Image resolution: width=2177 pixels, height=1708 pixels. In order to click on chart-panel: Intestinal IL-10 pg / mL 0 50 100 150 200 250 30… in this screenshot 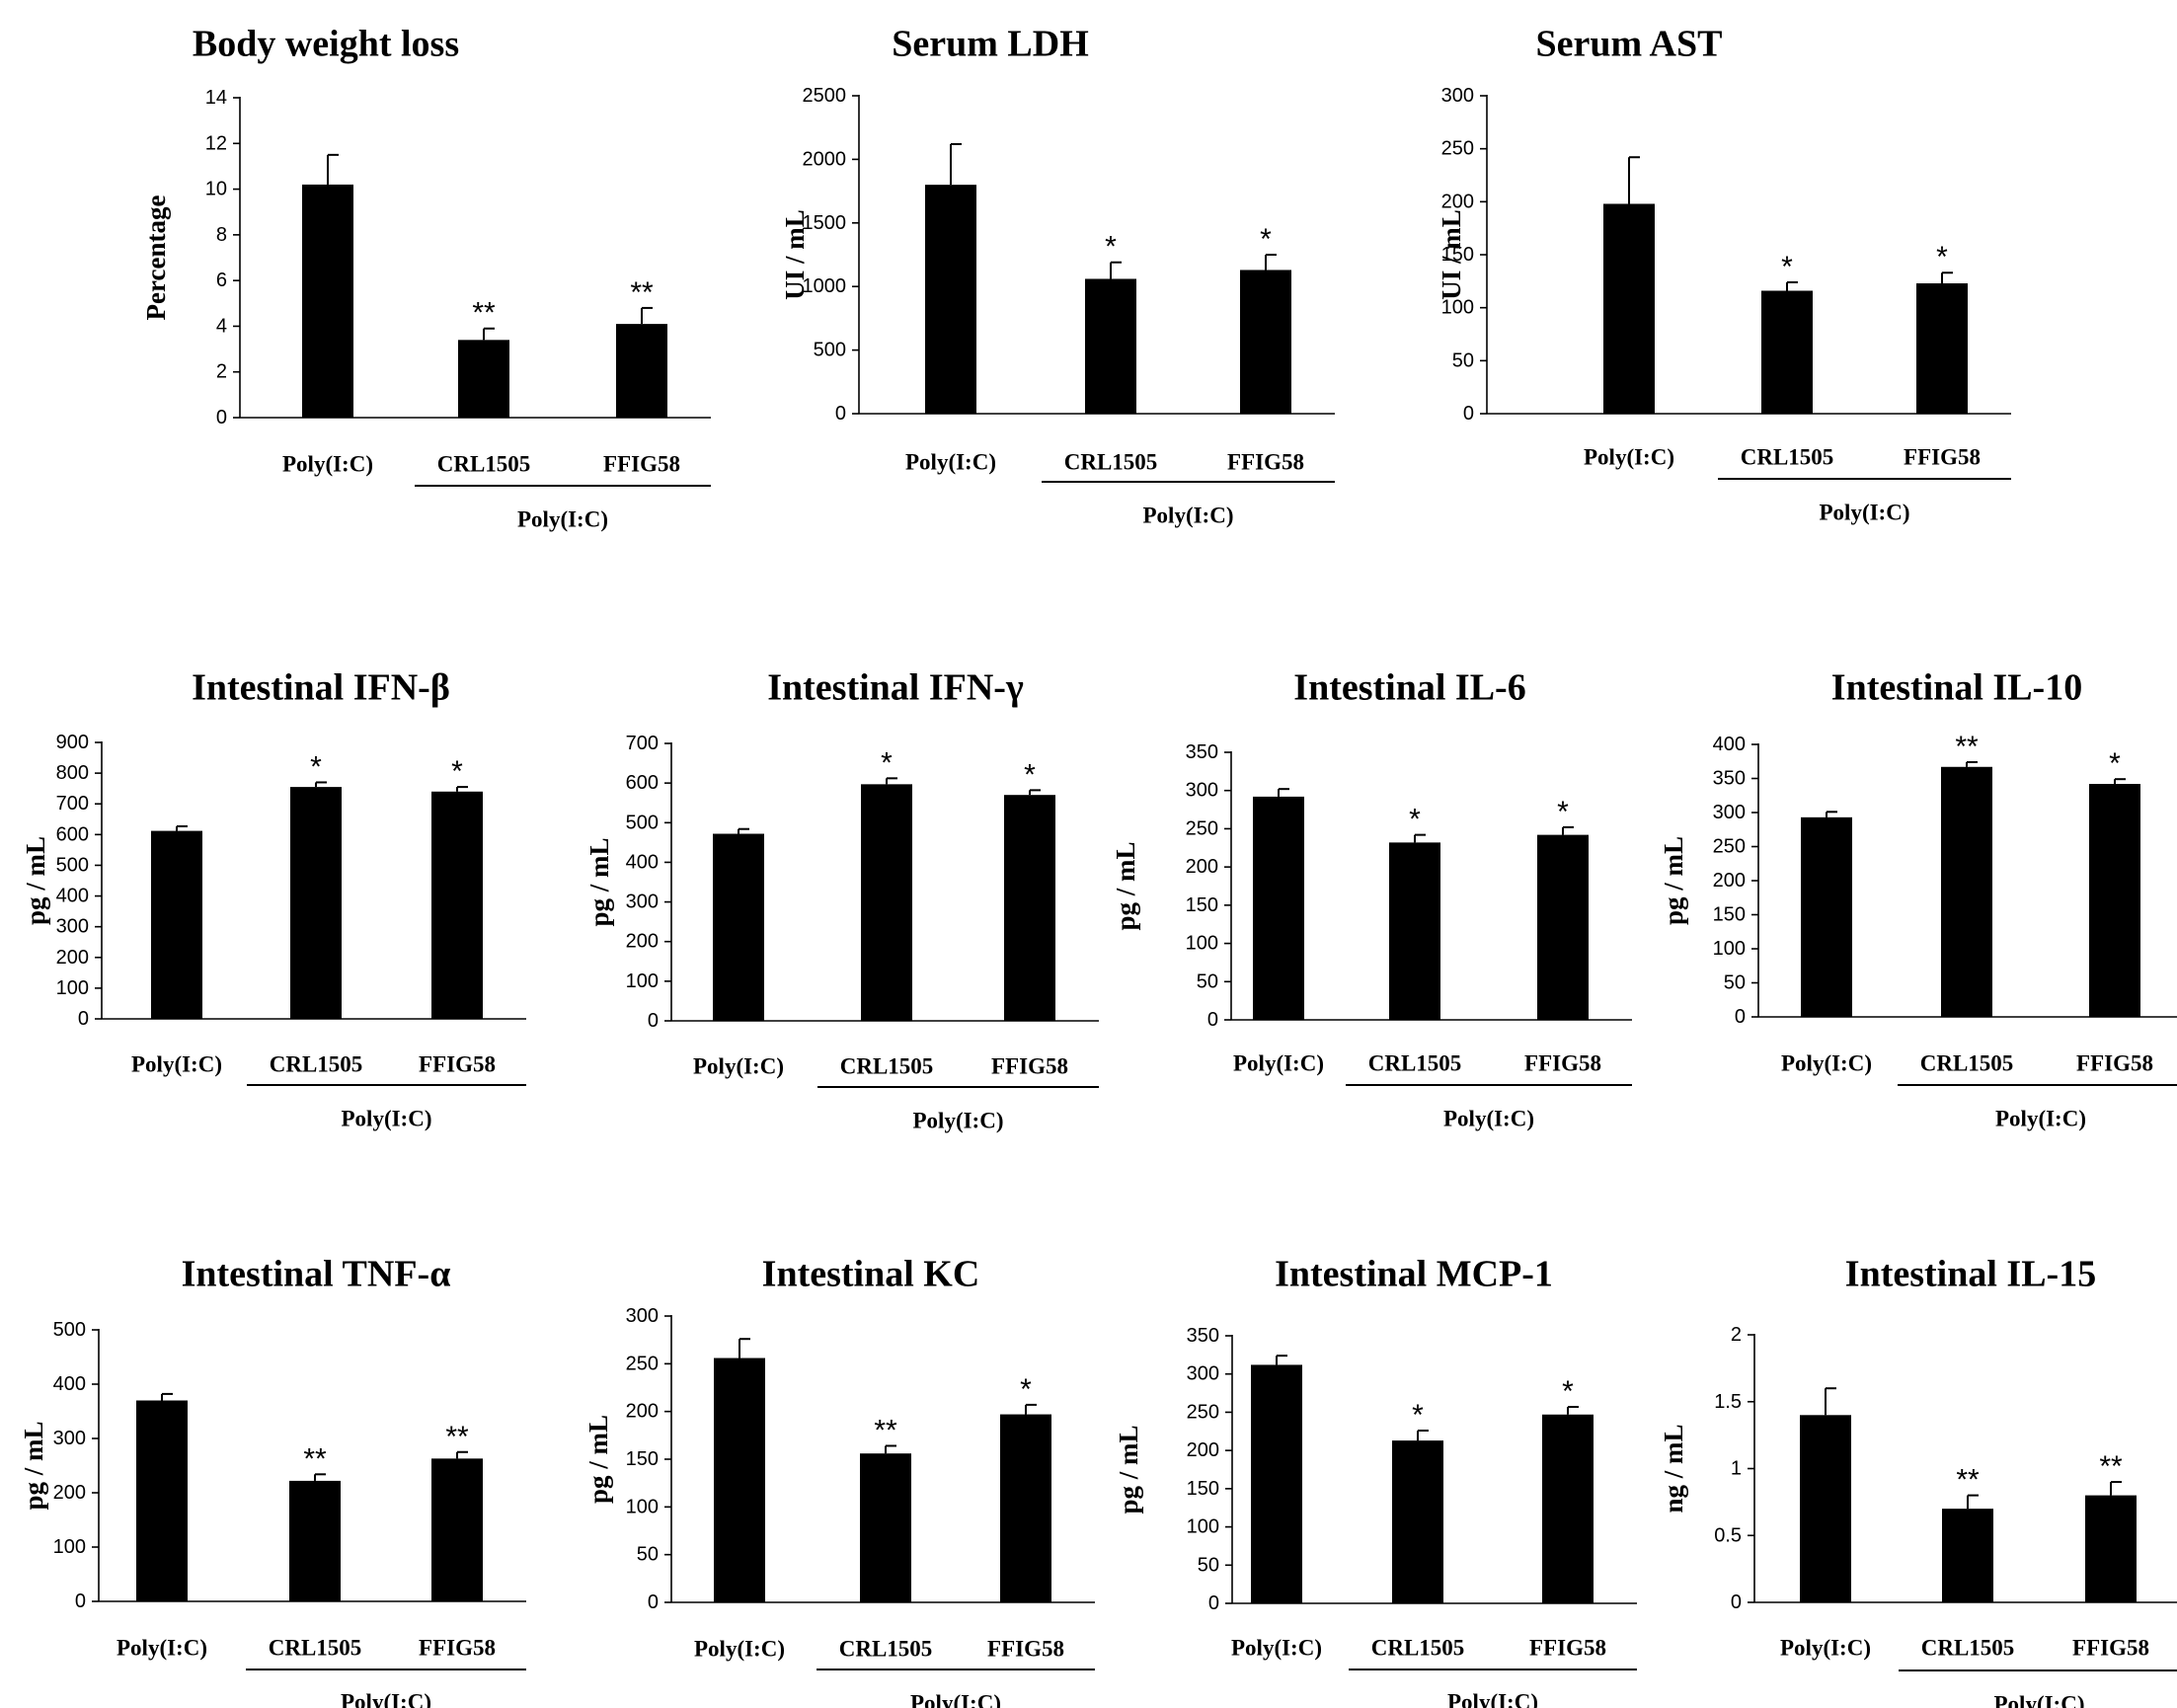, I will do `click(1918, 898)`.